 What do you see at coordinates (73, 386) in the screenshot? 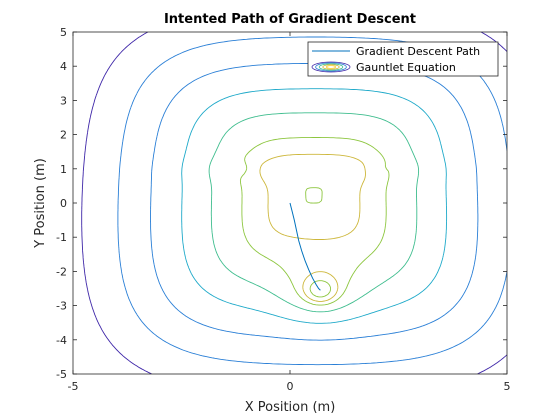
I see `x-tick-label-0: -5` at bounding box center [73, 386].